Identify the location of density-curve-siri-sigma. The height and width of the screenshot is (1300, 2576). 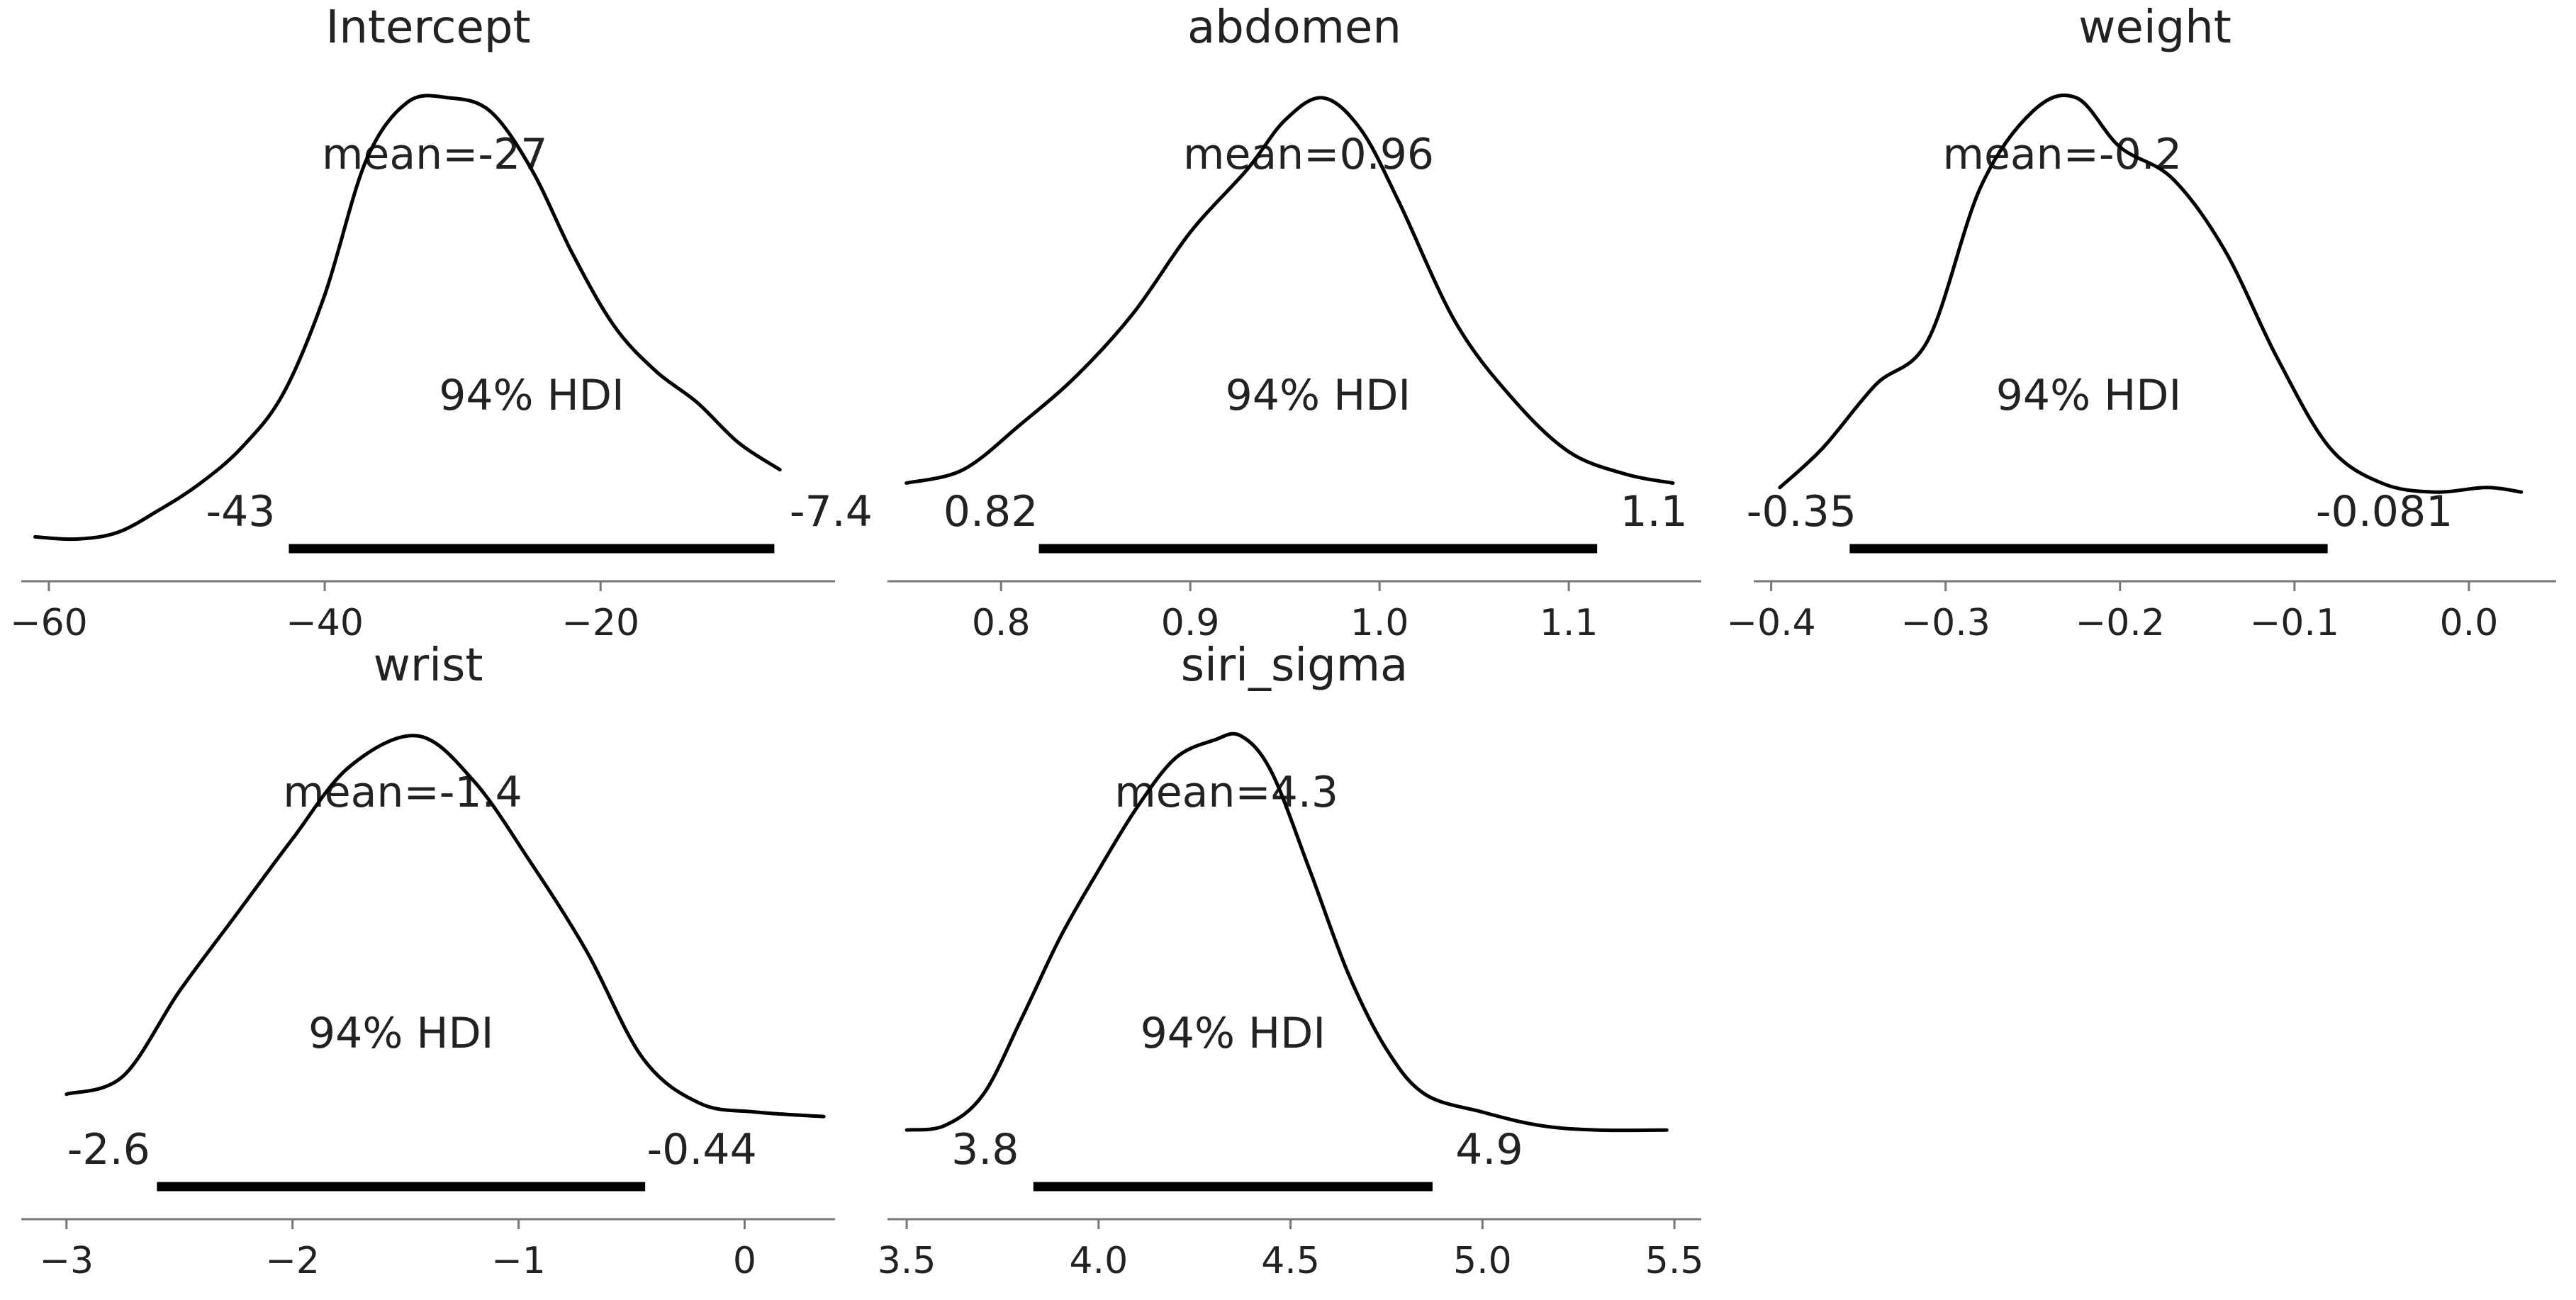
(1287, 932).